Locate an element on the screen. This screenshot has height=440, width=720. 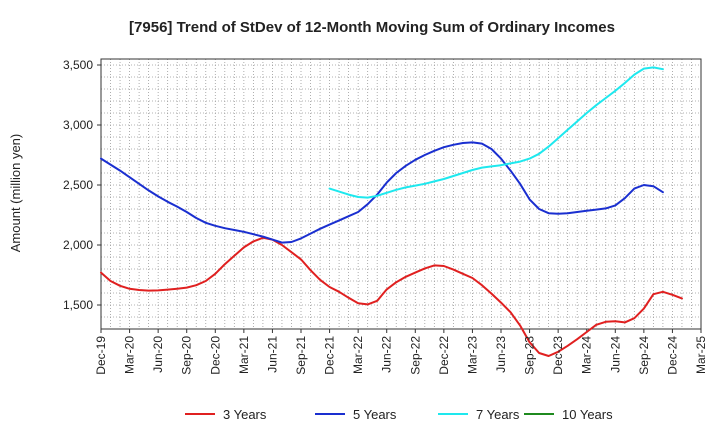
y-tick-label: 3,500 is located at coordinates (78, 65).